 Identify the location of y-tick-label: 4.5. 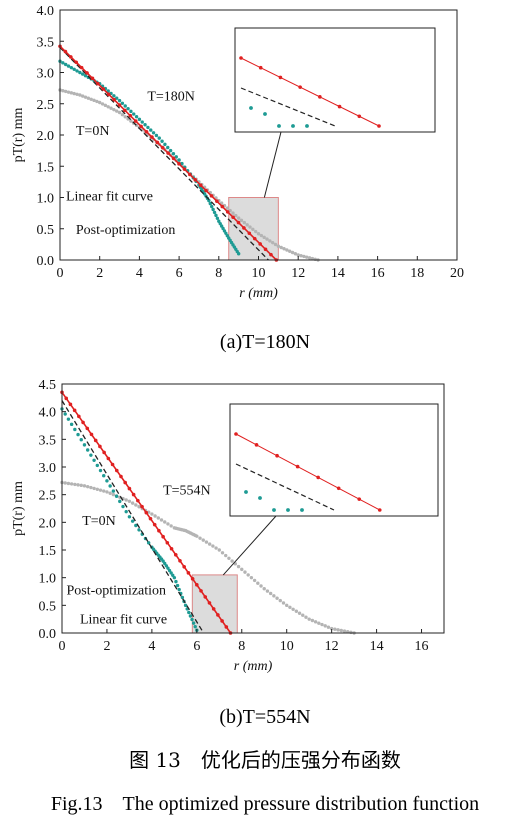
(48, 385).